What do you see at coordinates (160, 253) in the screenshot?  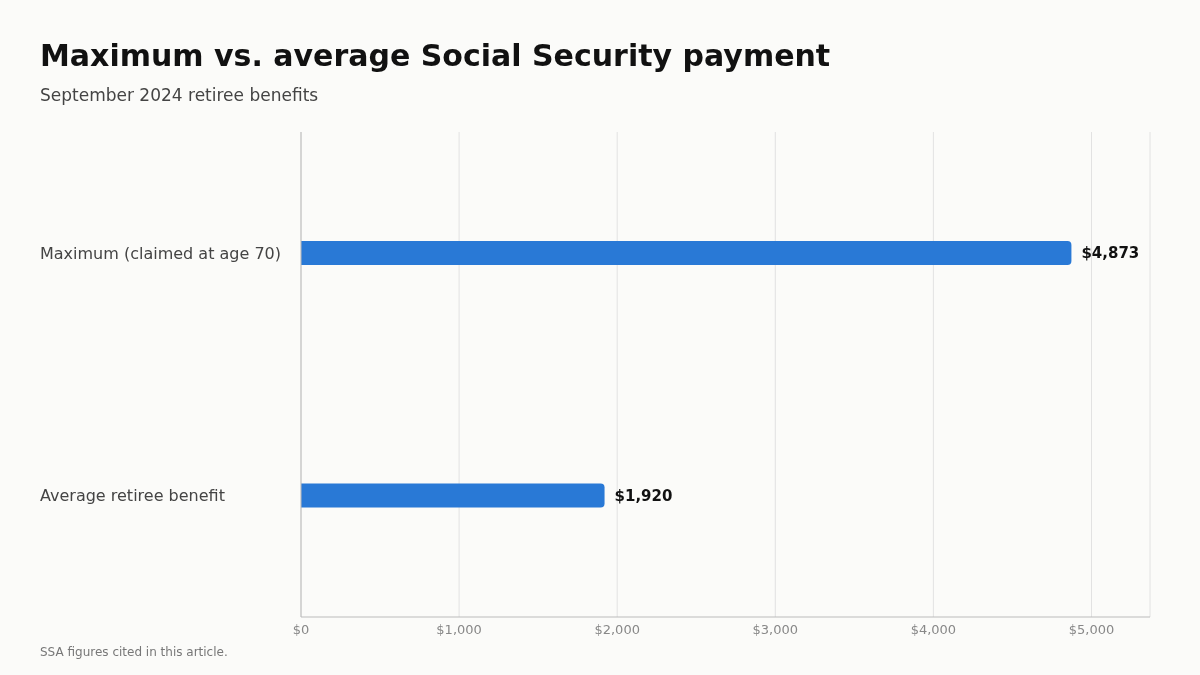 I see `y-tick-label: Maximum (claimed at age 70)` at bounding box center [160, 253].